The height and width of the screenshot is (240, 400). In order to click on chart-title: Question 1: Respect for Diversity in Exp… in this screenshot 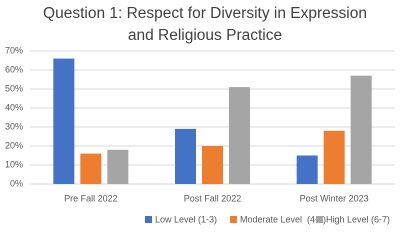, I will do `click(205, 13)`.